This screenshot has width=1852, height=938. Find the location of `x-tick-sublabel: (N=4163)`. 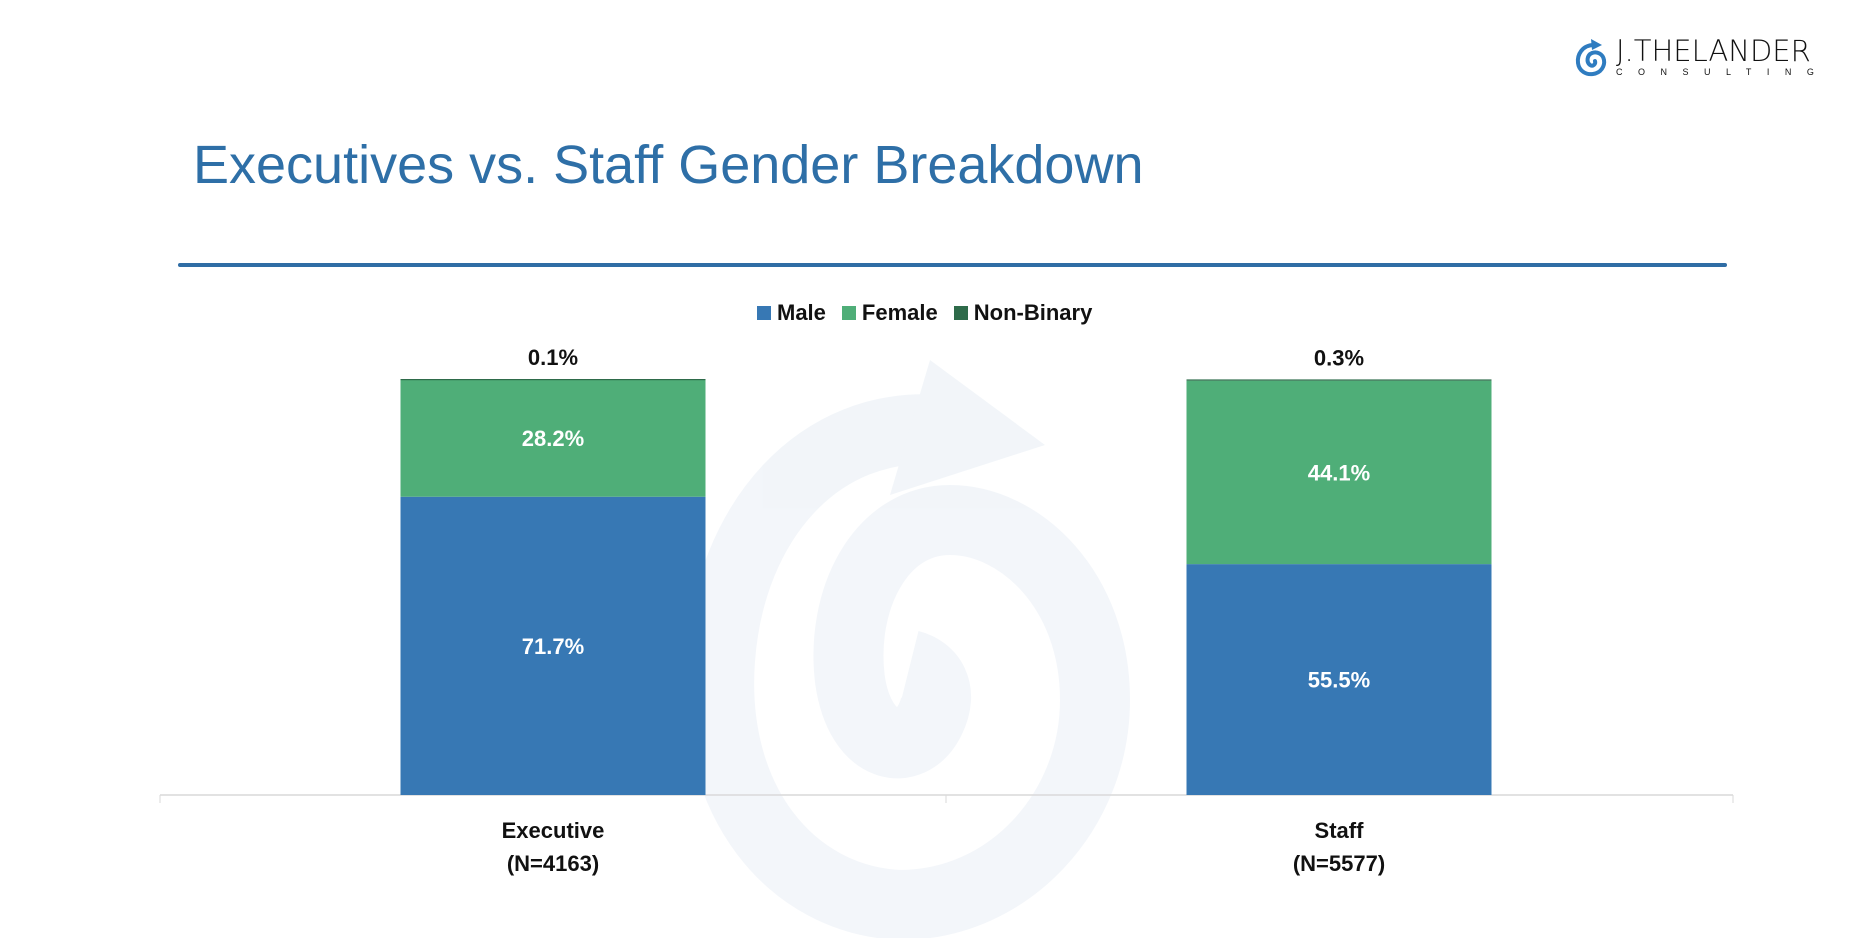

x-tick-sublabel: (N=4163) is located at coordinates (553, 863).